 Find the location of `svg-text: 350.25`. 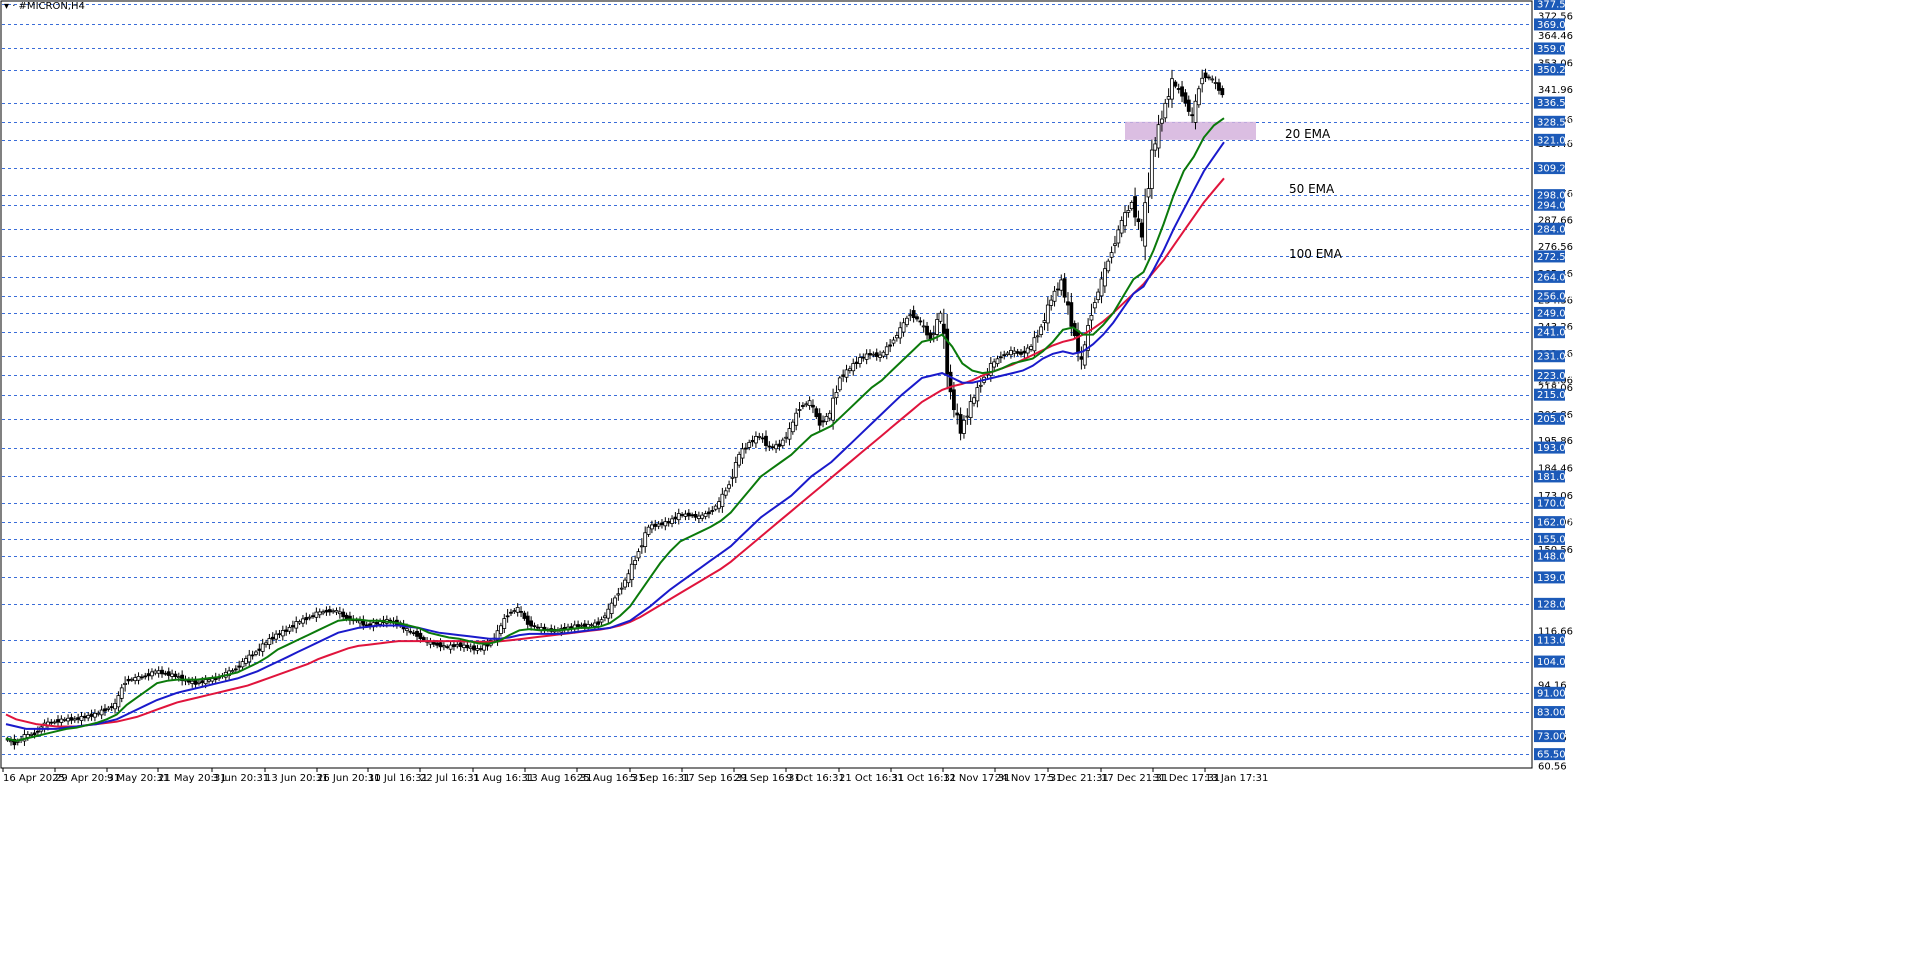

svg-text: 350.25 is located at coordinates (1554, 70).